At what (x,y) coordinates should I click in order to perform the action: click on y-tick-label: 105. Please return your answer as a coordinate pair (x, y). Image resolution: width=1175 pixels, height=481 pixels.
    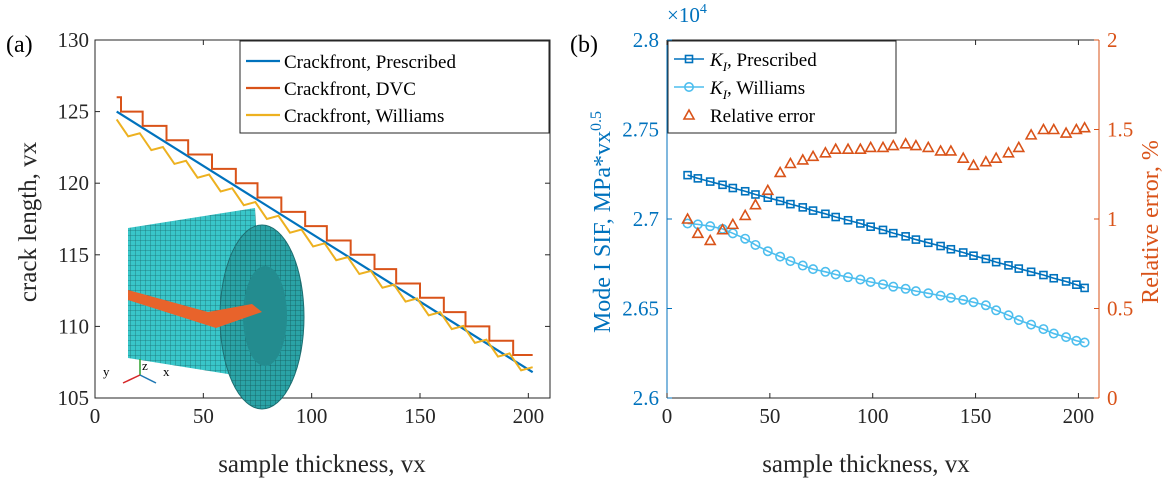
    Looking at the image, I should click on (74, 398).